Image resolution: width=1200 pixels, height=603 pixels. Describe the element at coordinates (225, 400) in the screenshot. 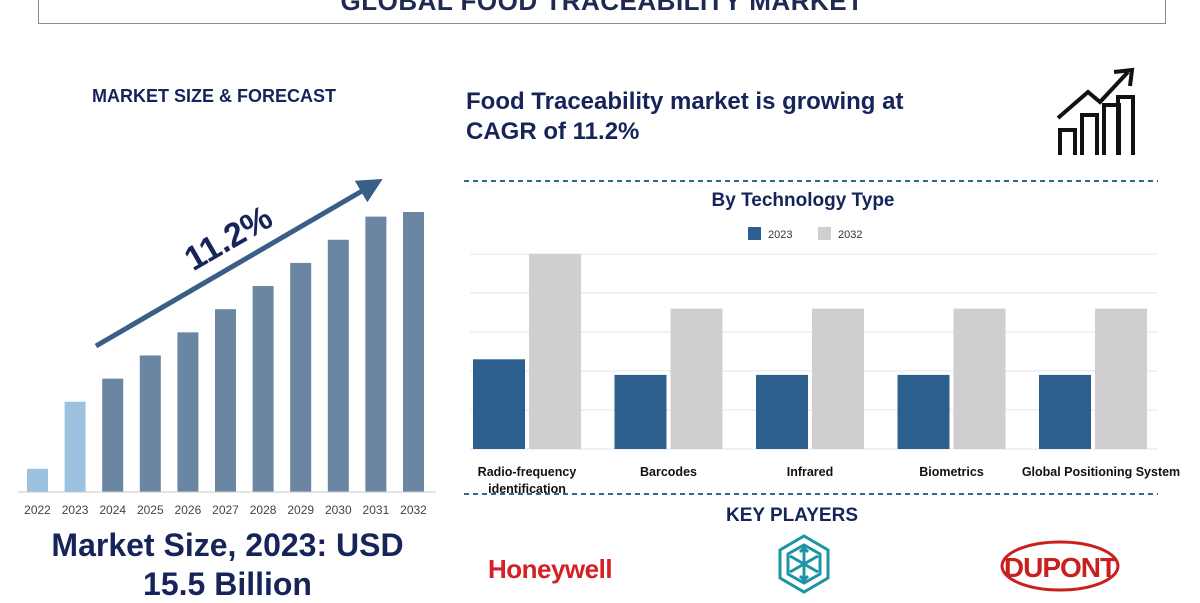

I see `forecast-bar-2027` at that location.